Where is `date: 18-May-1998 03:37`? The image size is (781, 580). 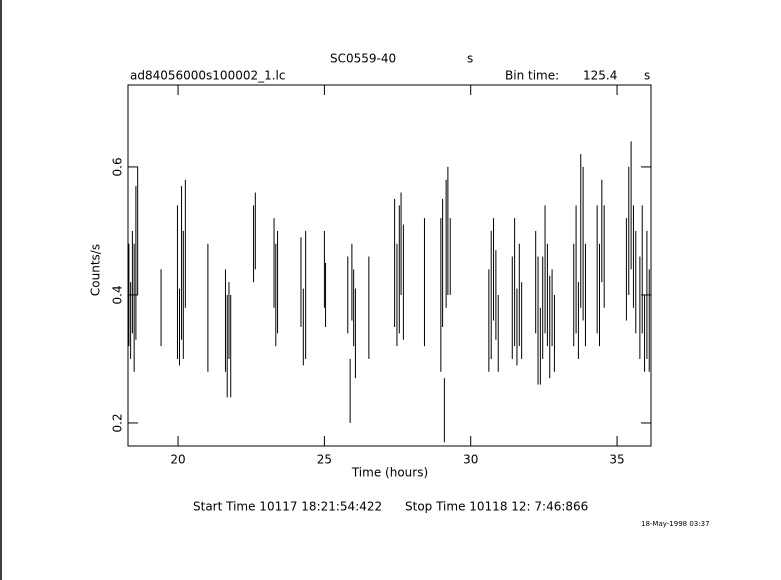 date: 18-May-1998 03:37 is located at coordinates (675, 524).